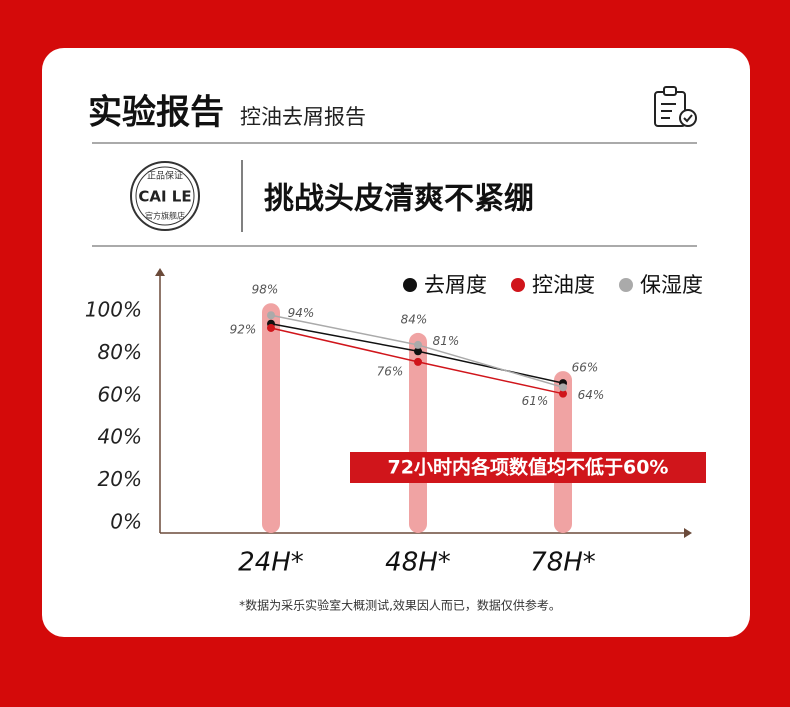 The width and height of the screenshot is (790, 707). What do you see at coordinates (303, 117) in the screenshot?
I see `subtitle: 控油去屑报告` at bounding box center [303, 117].